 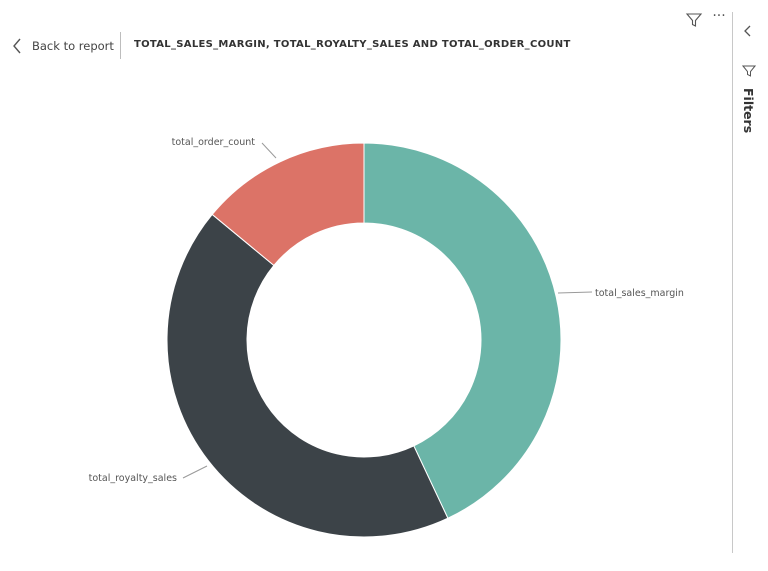 I want to click on back-to-report-button: Back to report, so click(x=62, y=46).